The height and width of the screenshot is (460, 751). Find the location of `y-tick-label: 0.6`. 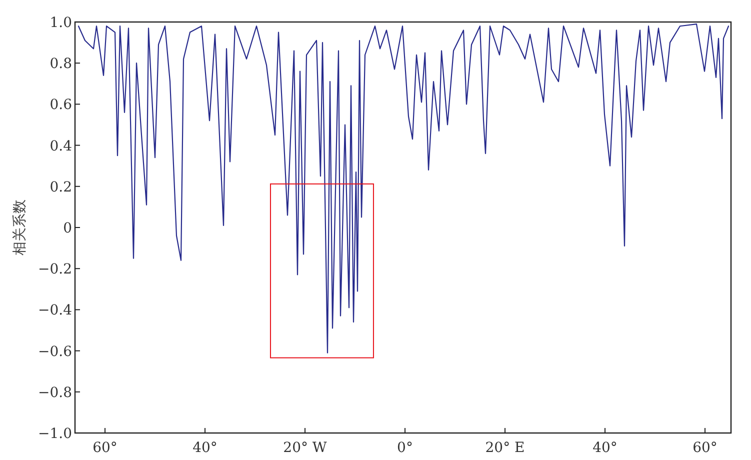

y-tick-label: 0.6 is located at coordinates (61, 105).